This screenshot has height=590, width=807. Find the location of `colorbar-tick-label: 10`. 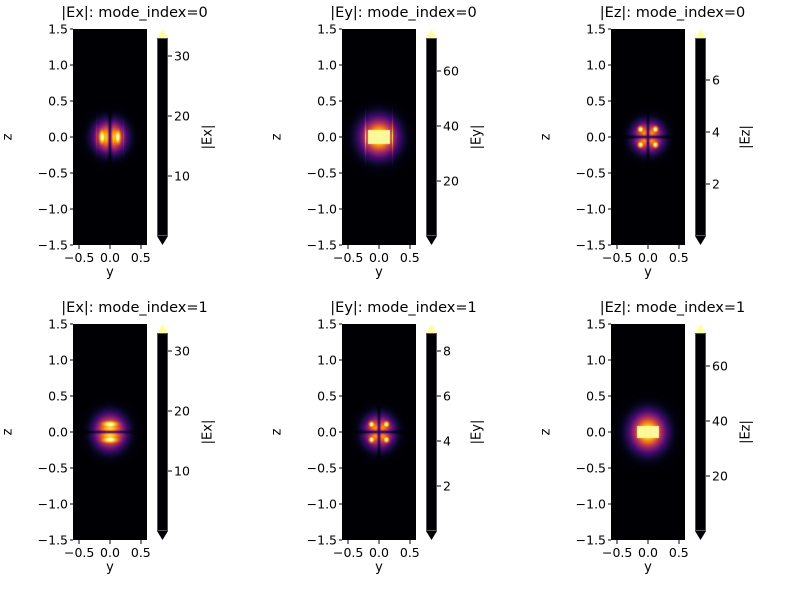

colorbar-tick-label: 10 is located at coordinates (182, 471).